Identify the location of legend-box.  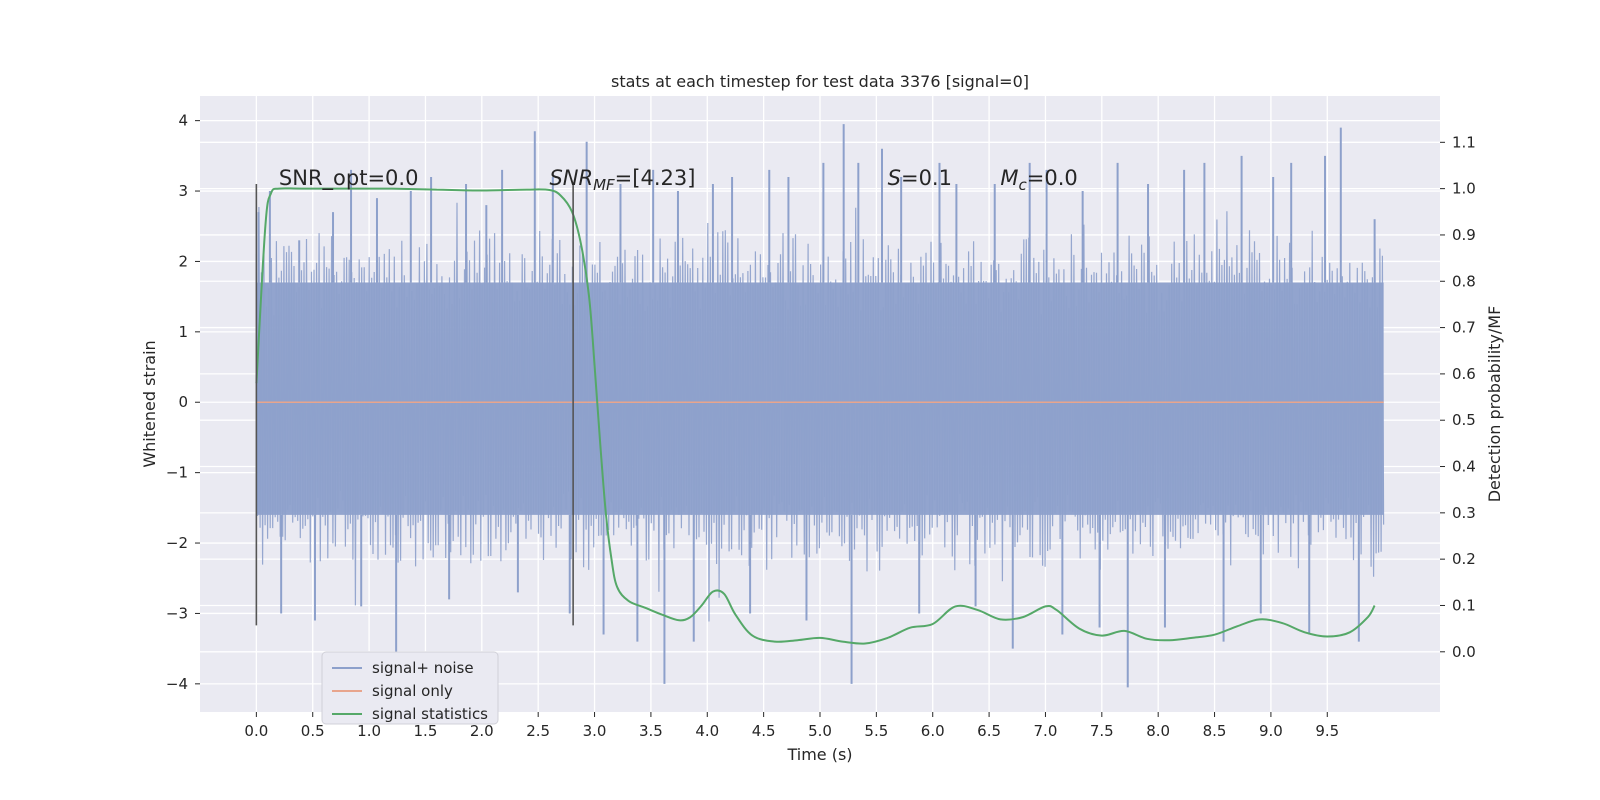
(410, 688).